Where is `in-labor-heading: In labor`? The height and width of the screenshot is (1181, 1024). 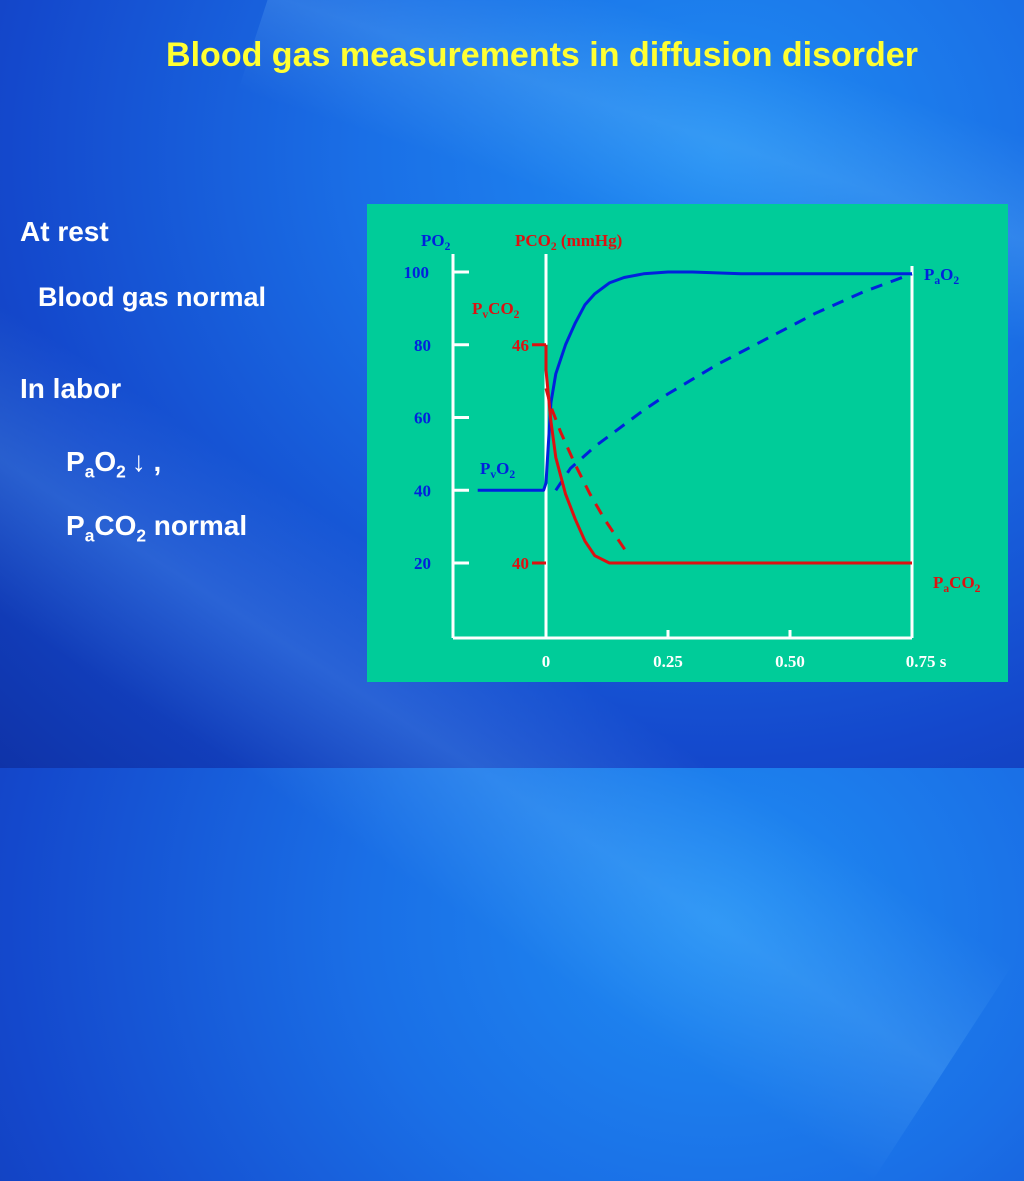
in-labor-heading: In labor is located at coordinates (71, 388).